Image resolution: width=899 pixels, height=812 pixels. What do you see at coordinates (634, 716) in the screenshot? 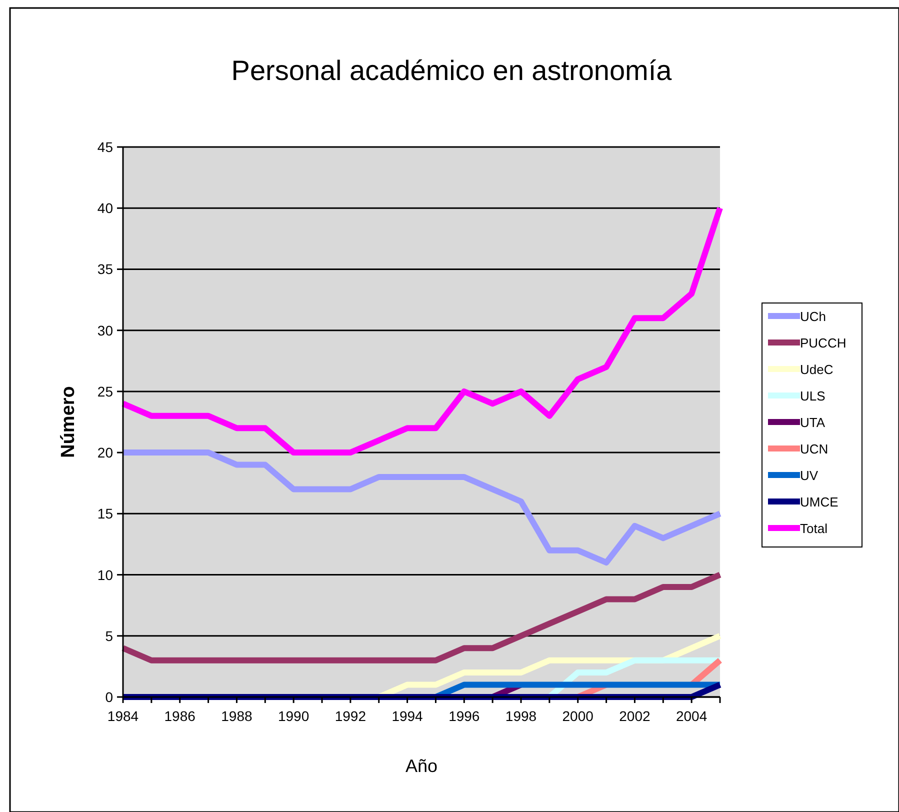
I see `x-tick-label: 2002` at bounding box center [634, 716].